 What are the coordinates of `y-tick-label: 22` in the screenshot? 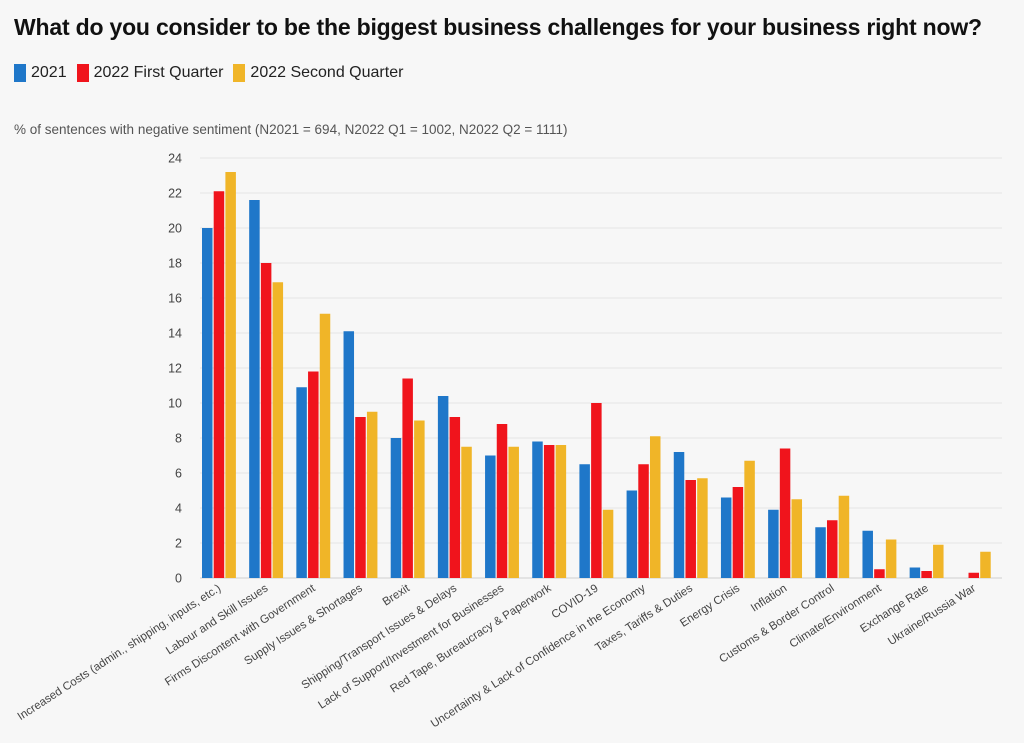 It's located at (175, 194).